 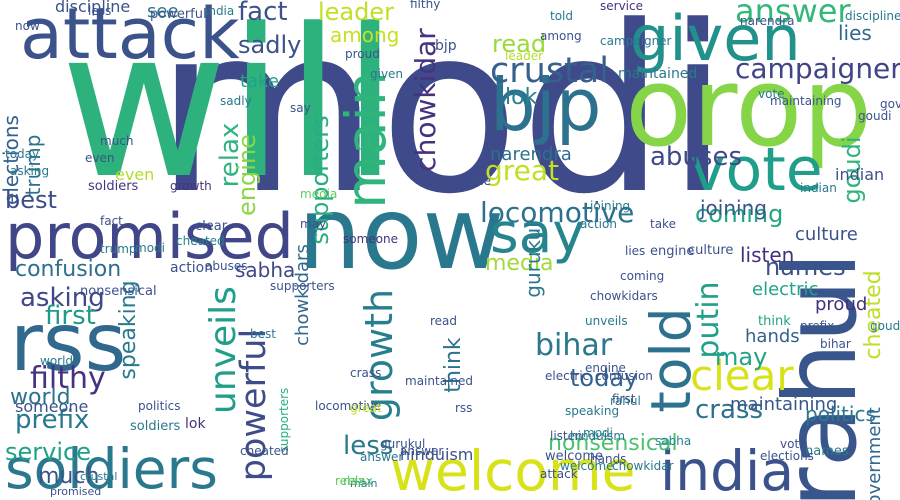 What do you see at coordinates (453, 365) in the screenshot?
I see `word-think: think` at bounding box center [453, 365].